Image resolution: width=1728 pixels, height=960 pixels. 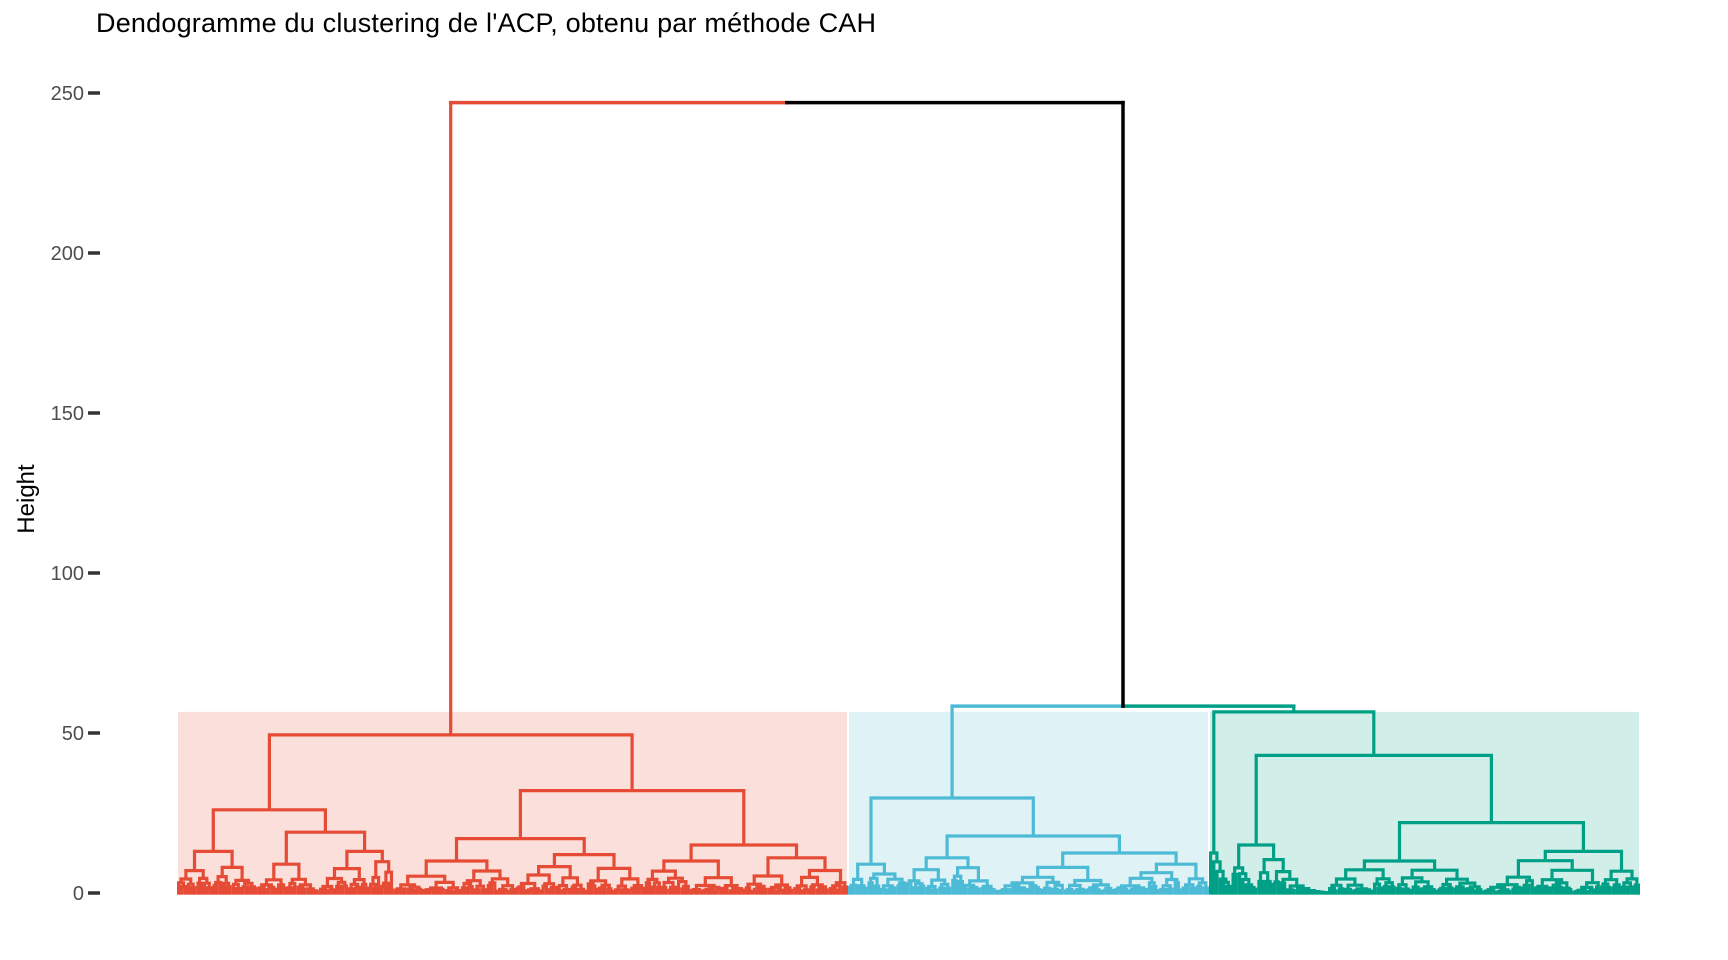 I want to click on y-tick-label-250: 250, so click(x=67, y=94).